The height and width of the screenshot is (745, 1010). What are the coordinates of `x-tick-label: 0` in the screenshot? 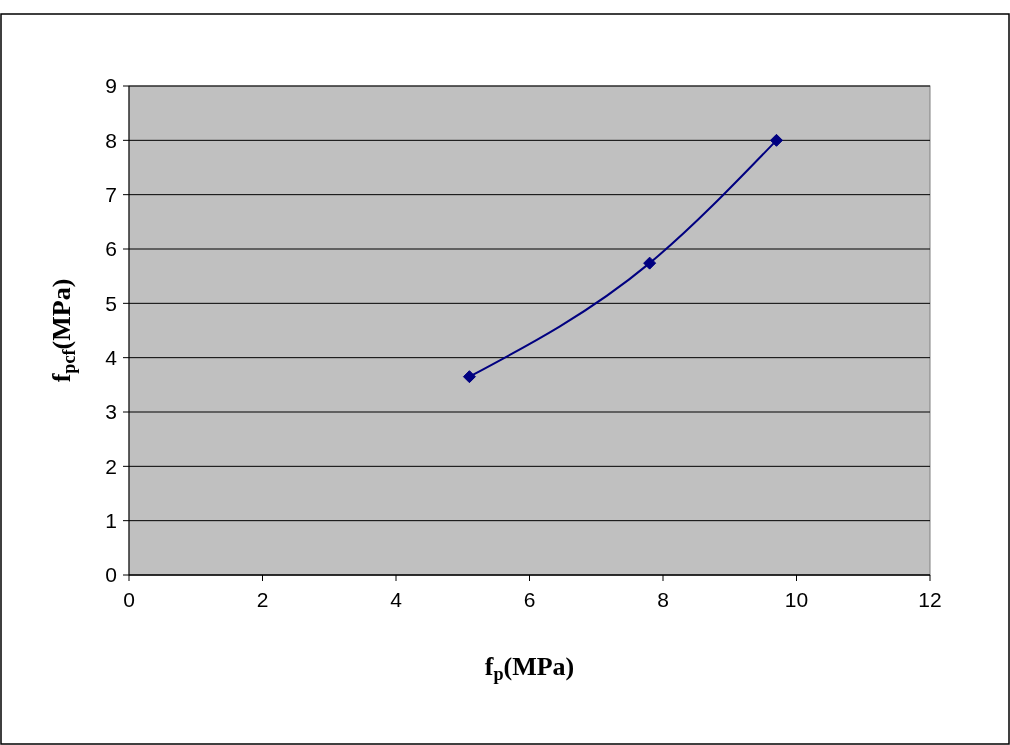 It's located at (129, 599).